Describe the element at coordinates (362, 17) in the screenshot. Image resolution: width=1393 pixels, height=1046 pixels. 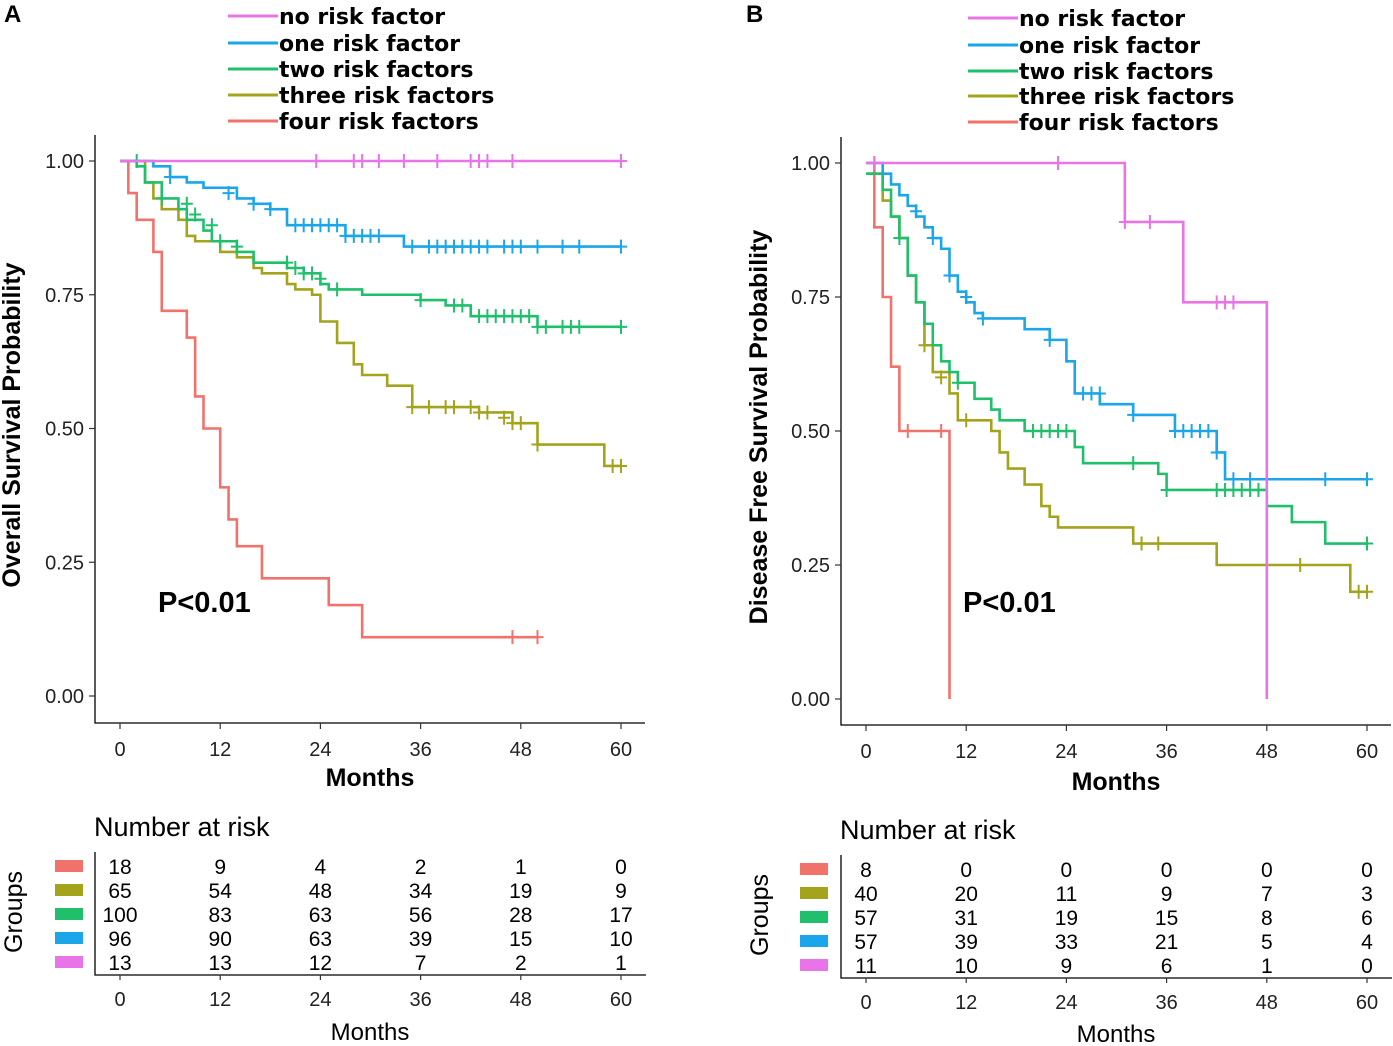
I see `legend-label-no: no risk factor` at that location.